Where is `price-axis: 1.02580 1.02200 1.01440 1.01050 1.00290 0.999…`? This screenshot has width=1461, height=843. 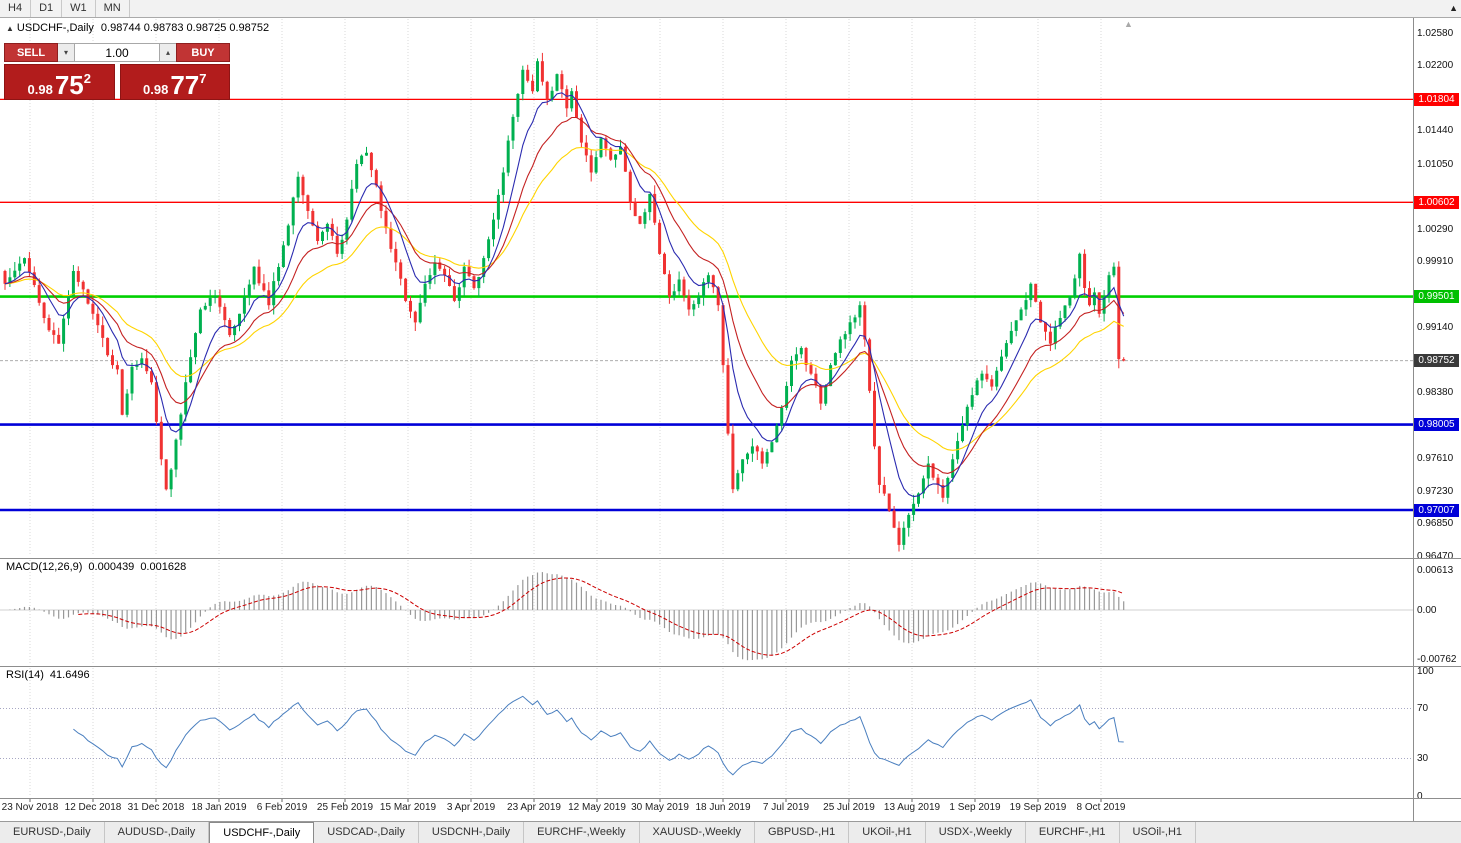 price-axis: 1.02580 1.02200 1.01440 1.01050 1.00290 0.999… is located at coordinates (1437, 419).